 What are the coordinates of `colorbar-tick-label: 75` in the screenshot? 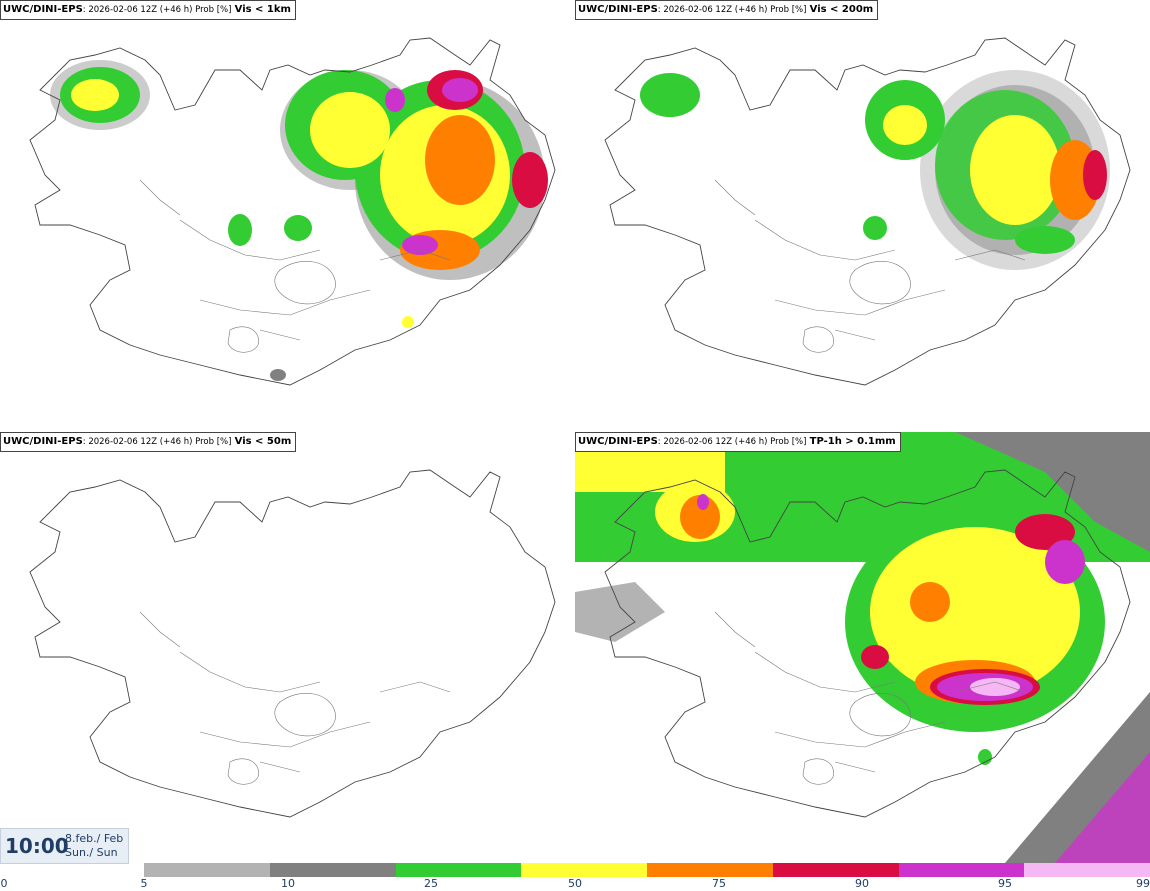 It's located at (719, 883).